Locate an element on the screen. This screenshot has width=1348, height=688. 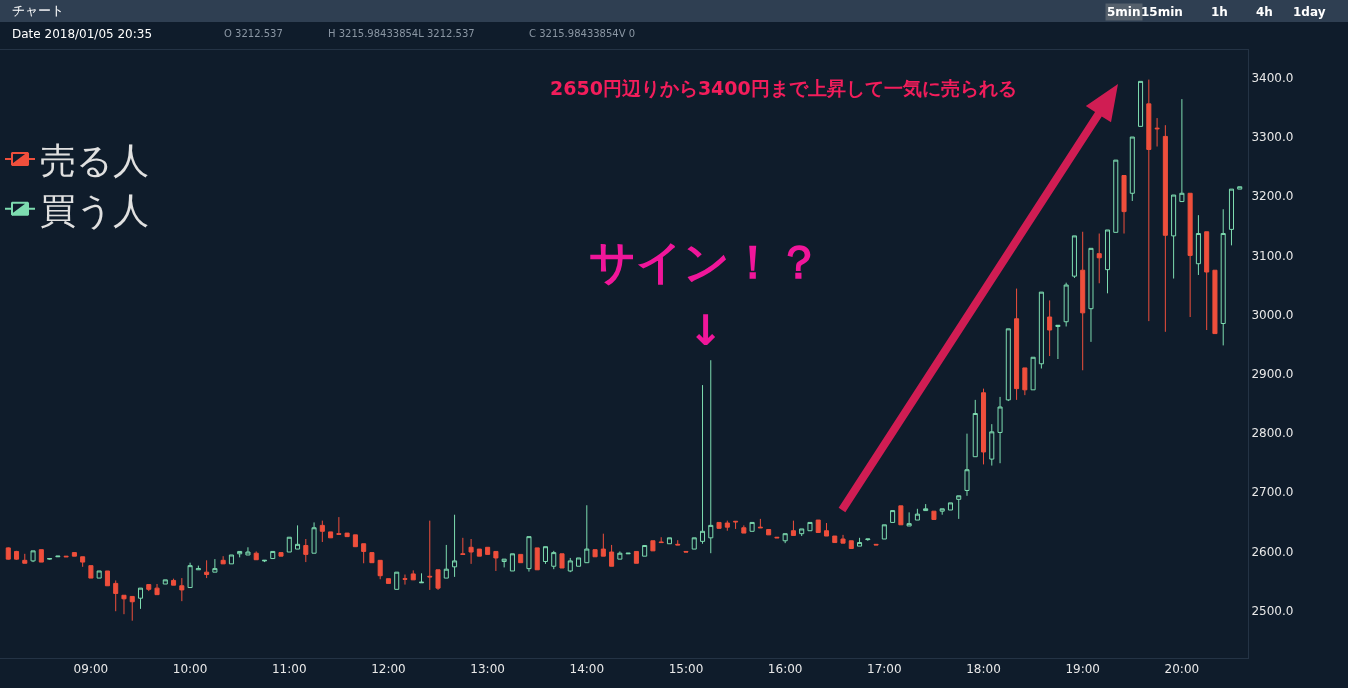
text: 15min is located at coordinates (1162, 12).